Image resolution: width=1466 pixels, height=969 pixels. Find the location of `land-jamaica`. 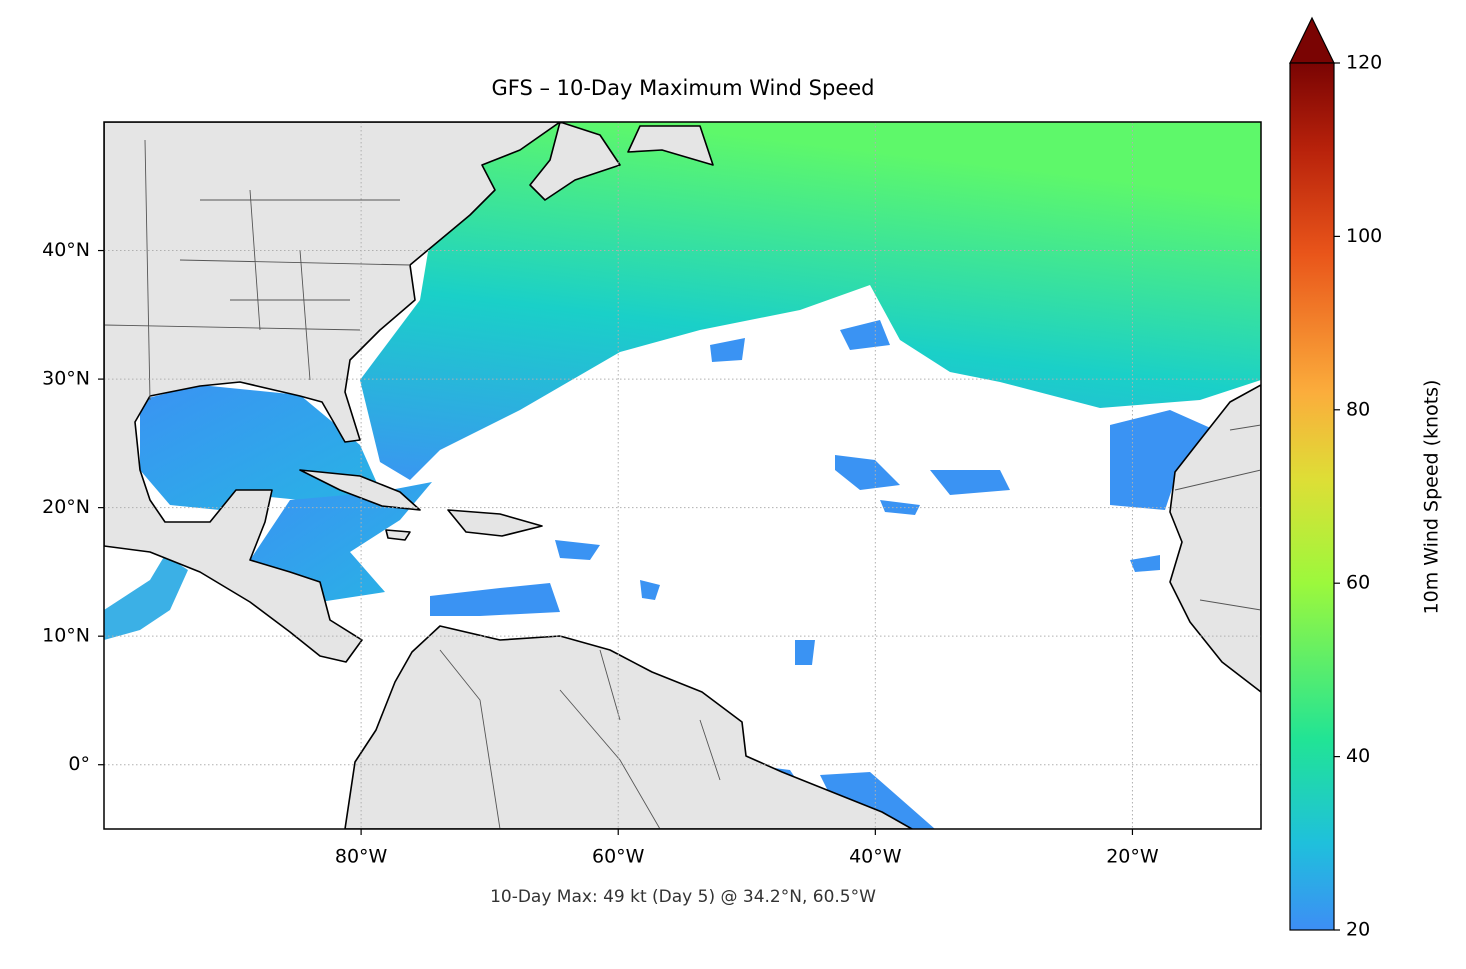

land-jamaica is located at coordinates (398, 535).